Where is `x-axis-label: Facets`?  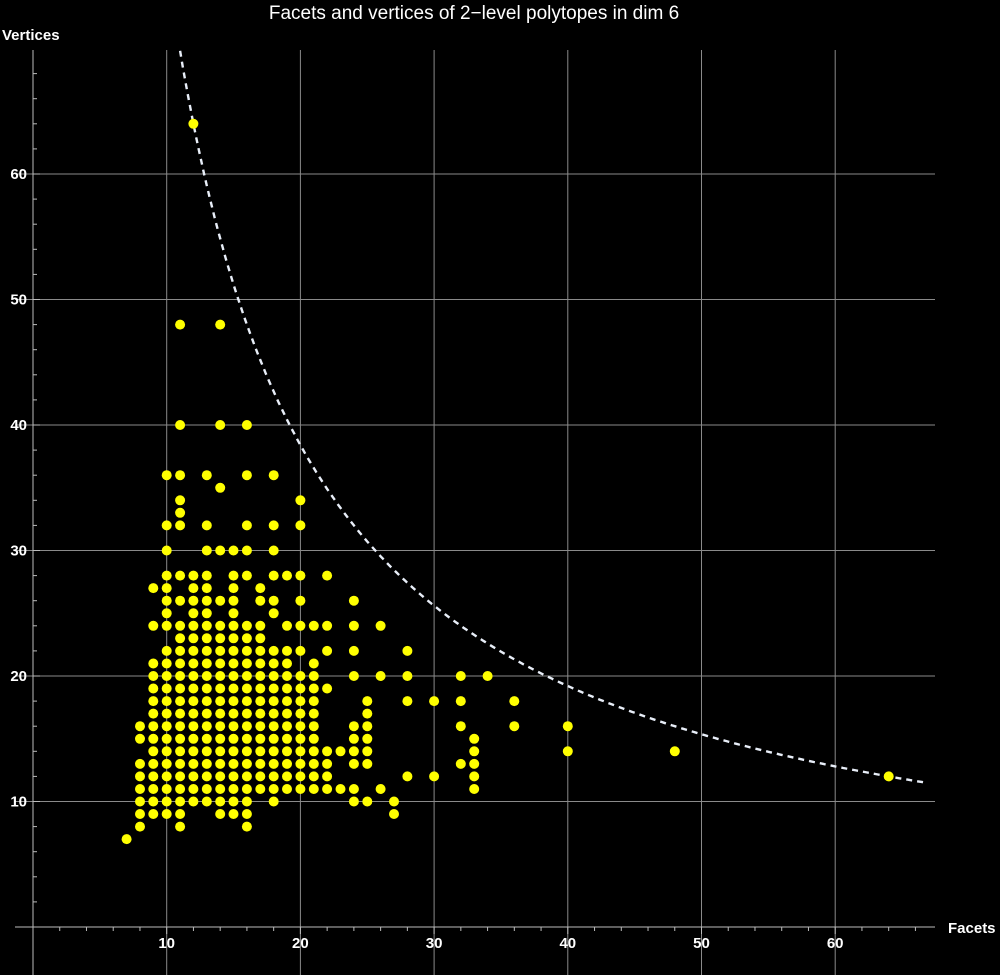
x-axis-label: Facets is located at coordinates (972, 928).